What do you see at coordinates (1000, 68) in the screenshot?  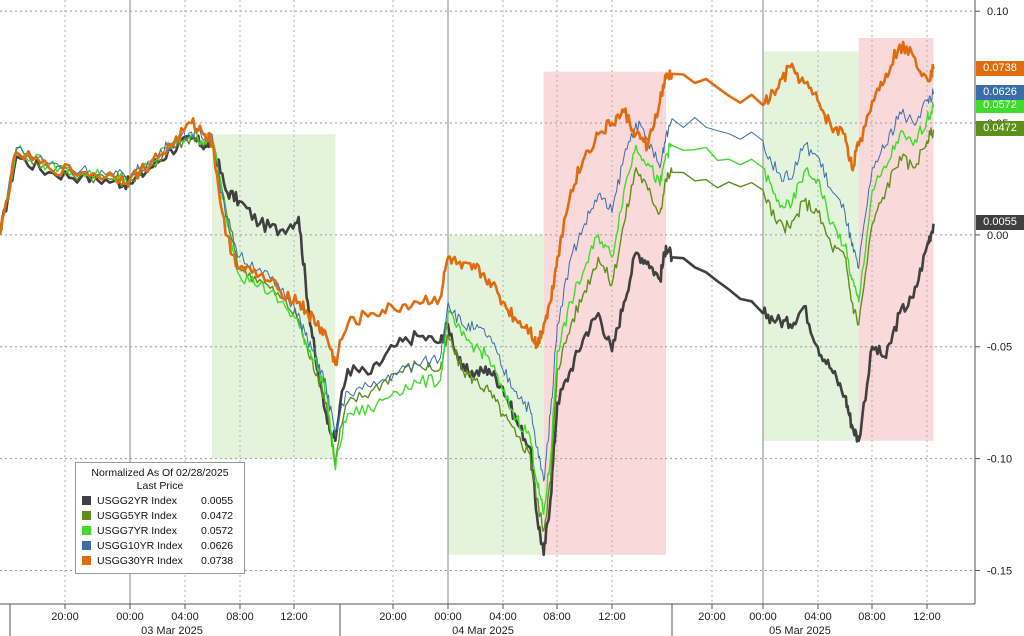 I see `last-value-badge: 0.0738` at bounding box center [1000, 68].